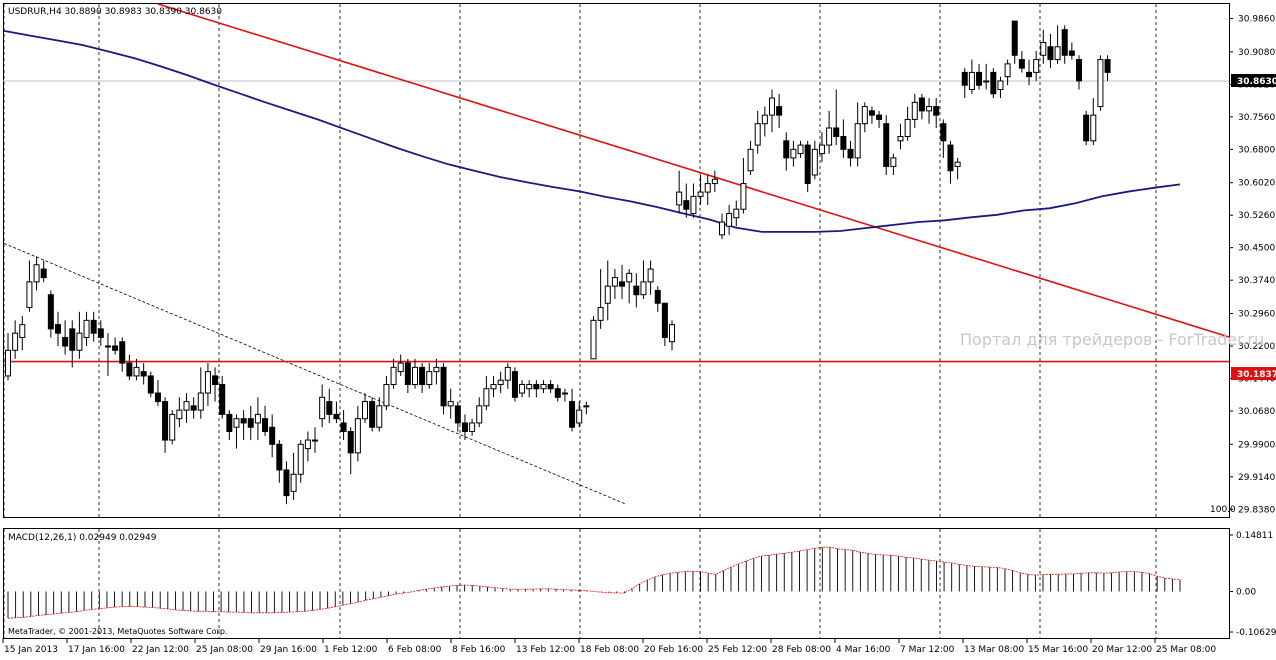 This screenshot has height=660, width=1276. I want to click on x-tick-label: 4 Mar 16:00, so click(863, 650).